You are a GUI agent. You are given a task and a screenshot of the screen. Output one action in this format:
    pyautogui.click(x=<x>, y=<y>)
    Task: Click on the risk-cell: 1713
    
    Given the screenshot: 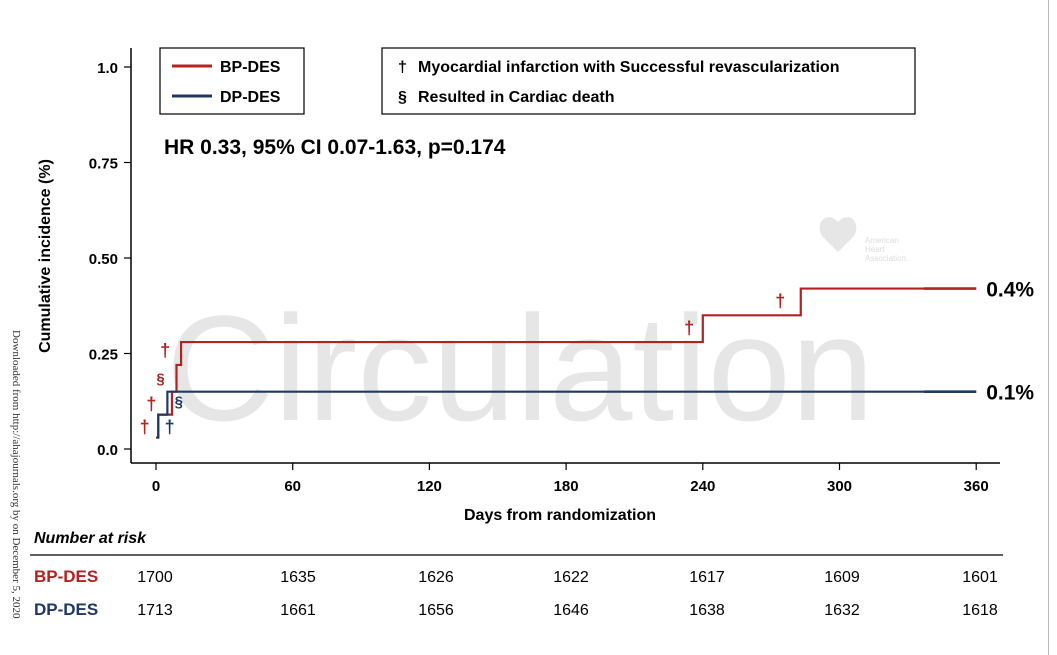 What is the action you would take?
    pyautogui.click(x=155, y=610)
    